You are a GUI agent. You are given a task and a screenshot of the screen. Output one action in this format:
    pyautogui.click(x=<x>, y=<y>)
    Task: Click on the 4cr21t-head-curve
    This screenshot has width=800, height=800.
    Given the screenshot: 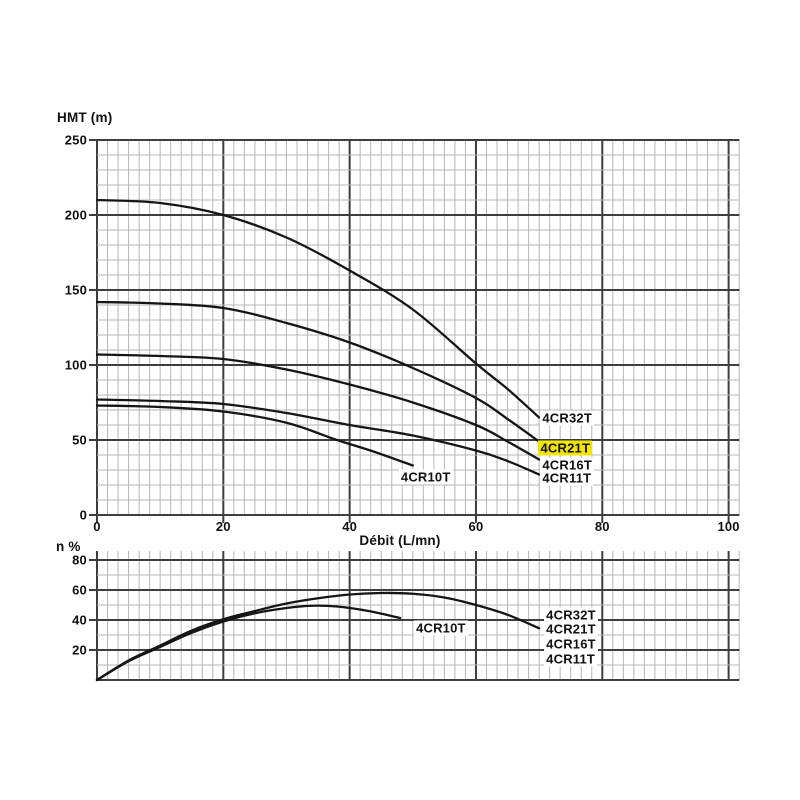 What is the action you would take?
    pyautogui.click(x=318, y=371)
    